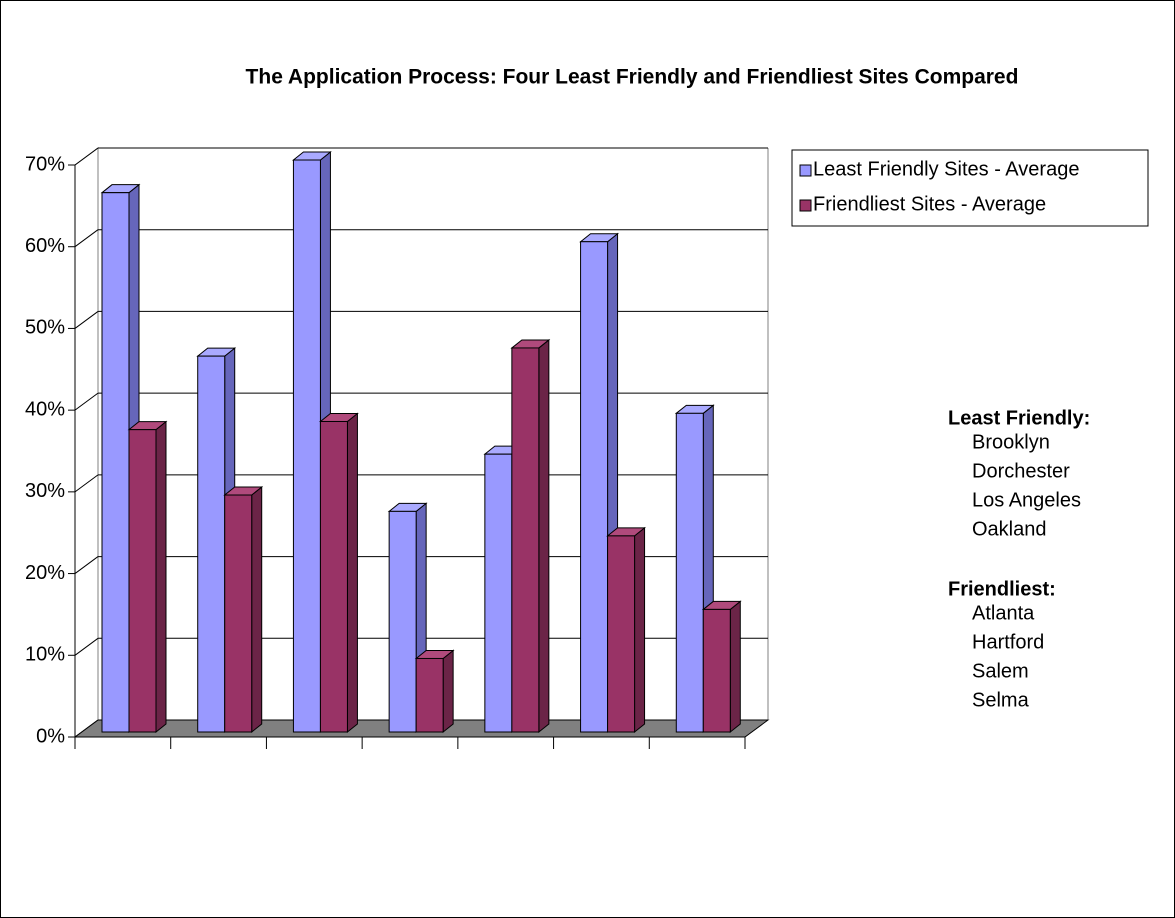  Describe the element at coordinates (45, 246) in the screenshot. I see `y-tick-label: 60%` at that location.